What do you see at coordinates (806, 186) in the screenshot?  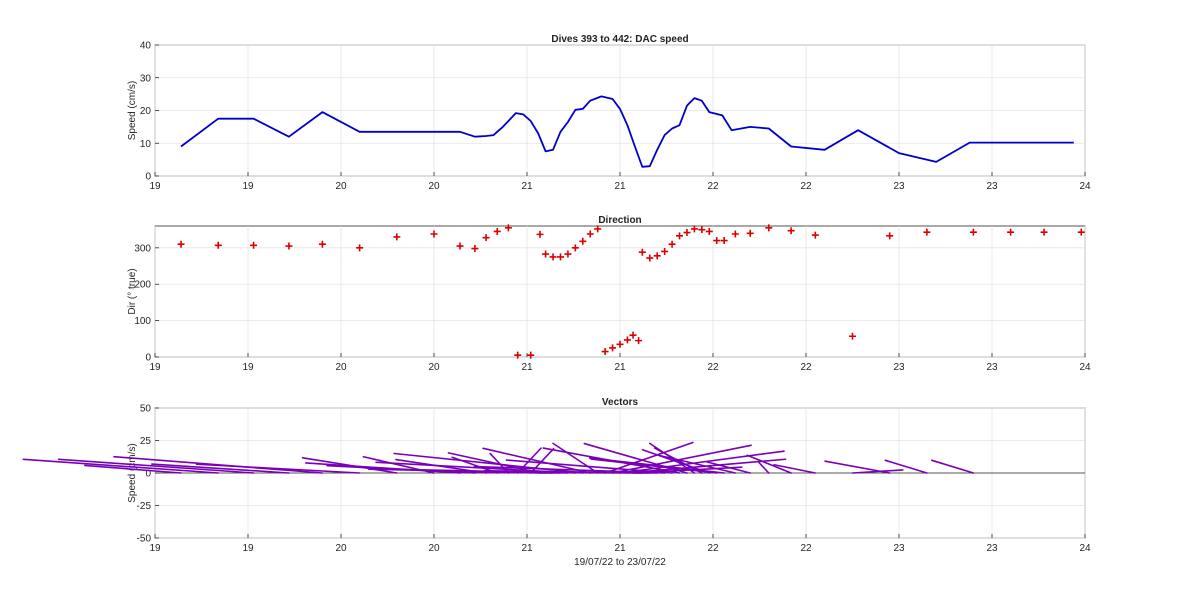 I see `speed-x-tick-label: 22` at bounding box center [806, 186].